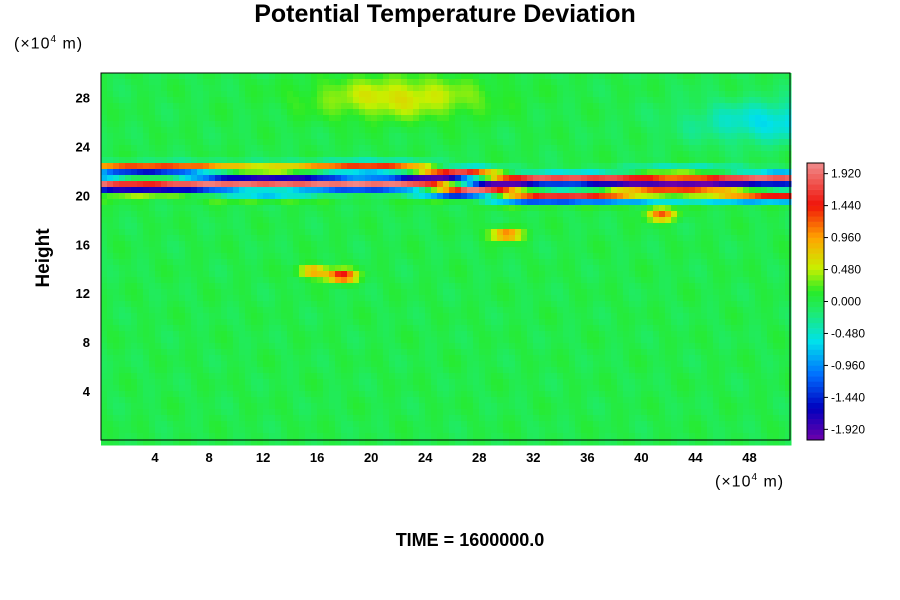  Describe the element at coordinates (846, 302) in the screenshot. I see `colorbar-label: 0.000` at that location.